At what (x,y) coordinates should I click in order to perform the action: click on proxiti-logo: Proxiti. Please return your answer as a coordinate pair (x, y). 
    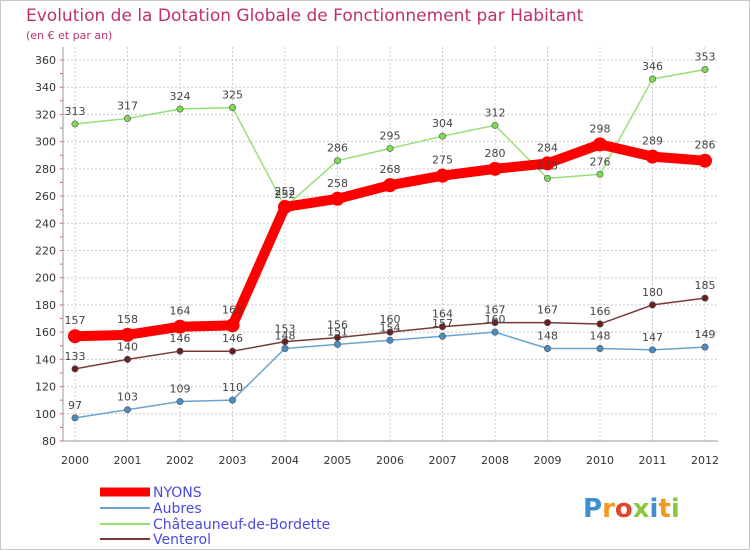
    Looking at the image, I should click on (631, 509).